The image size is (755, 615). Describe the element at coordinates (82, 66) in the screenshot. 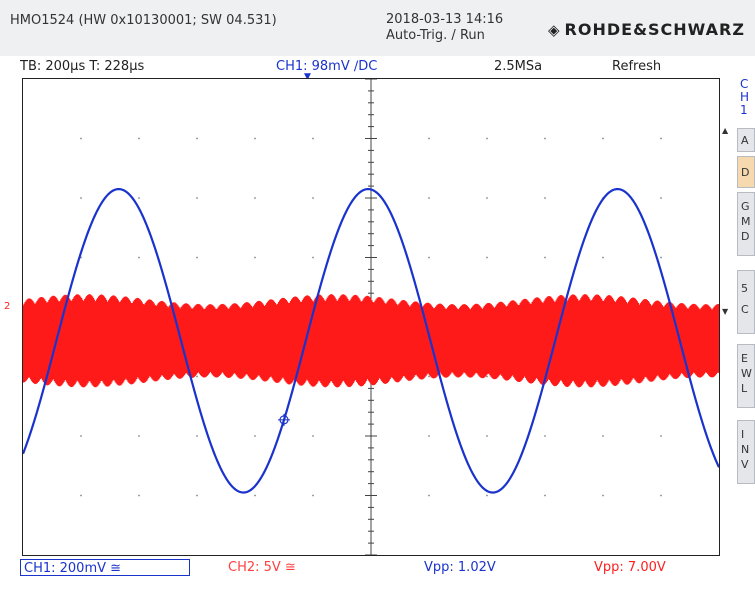

I see `timebase-readout: TB: 200µs T: 228µs` at that location.